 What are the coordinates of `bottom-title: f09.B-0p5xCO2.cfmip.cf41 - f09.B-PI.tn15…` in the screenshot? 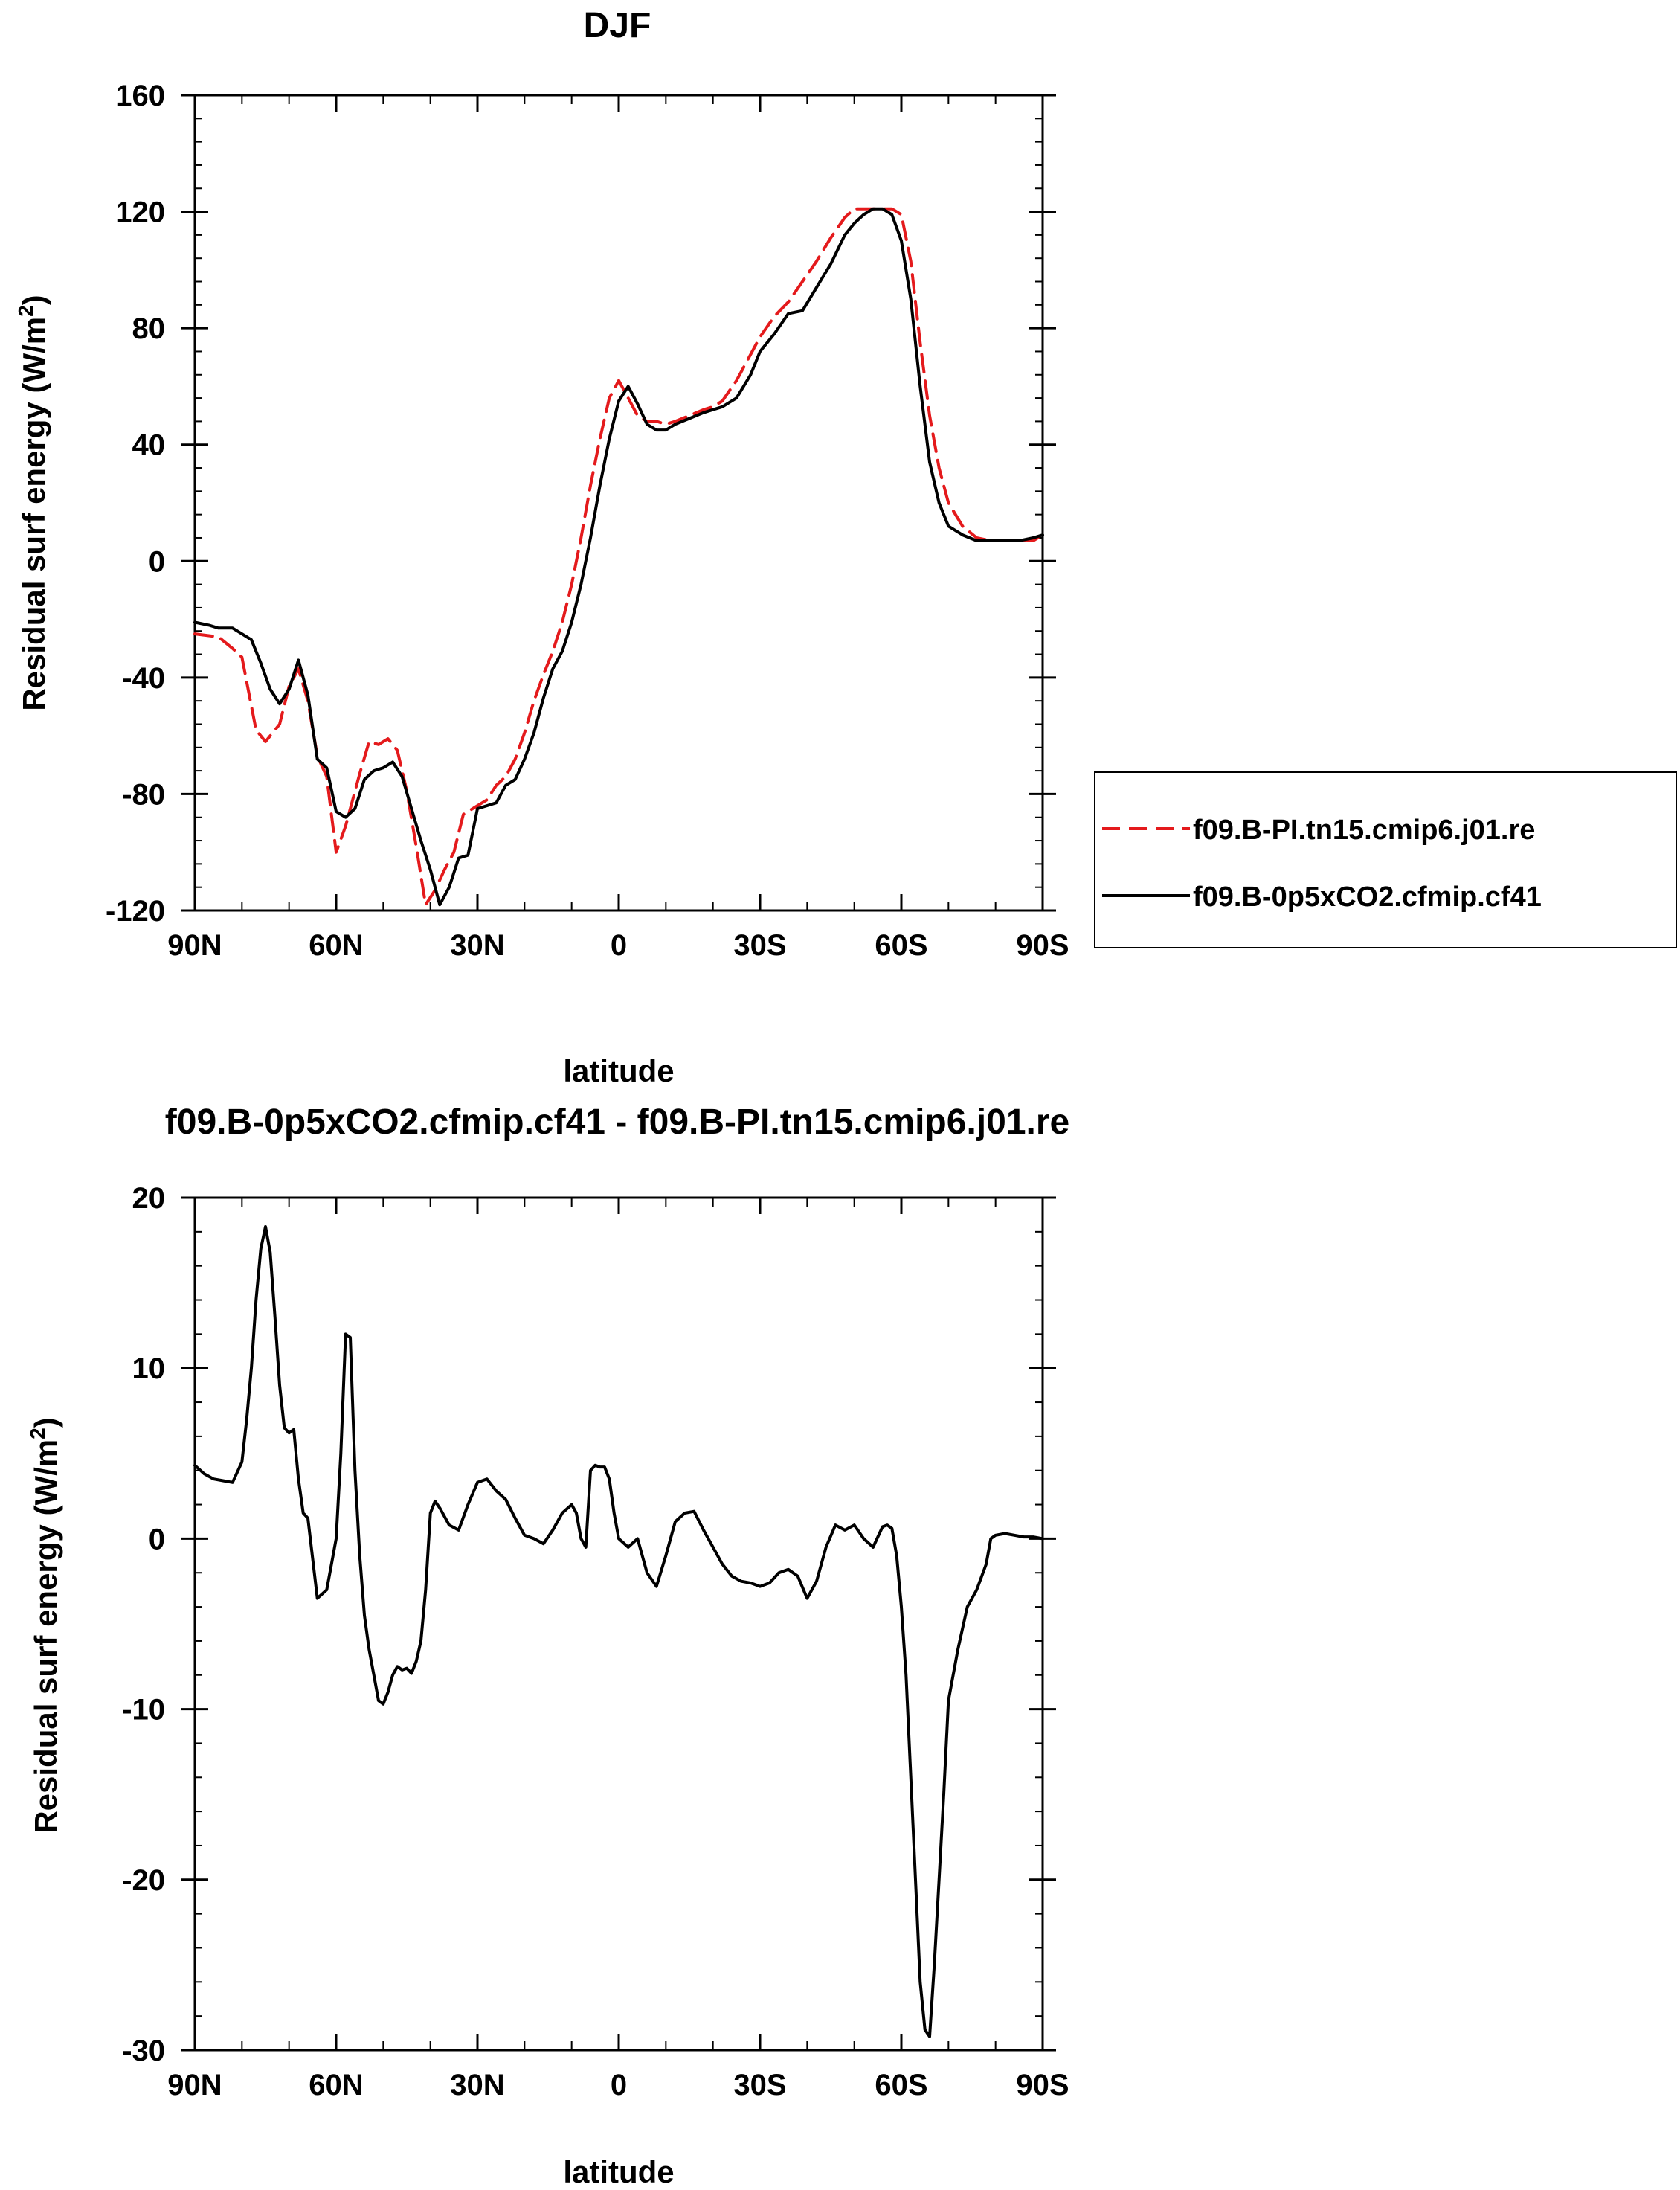 It's located at (617, 1122).